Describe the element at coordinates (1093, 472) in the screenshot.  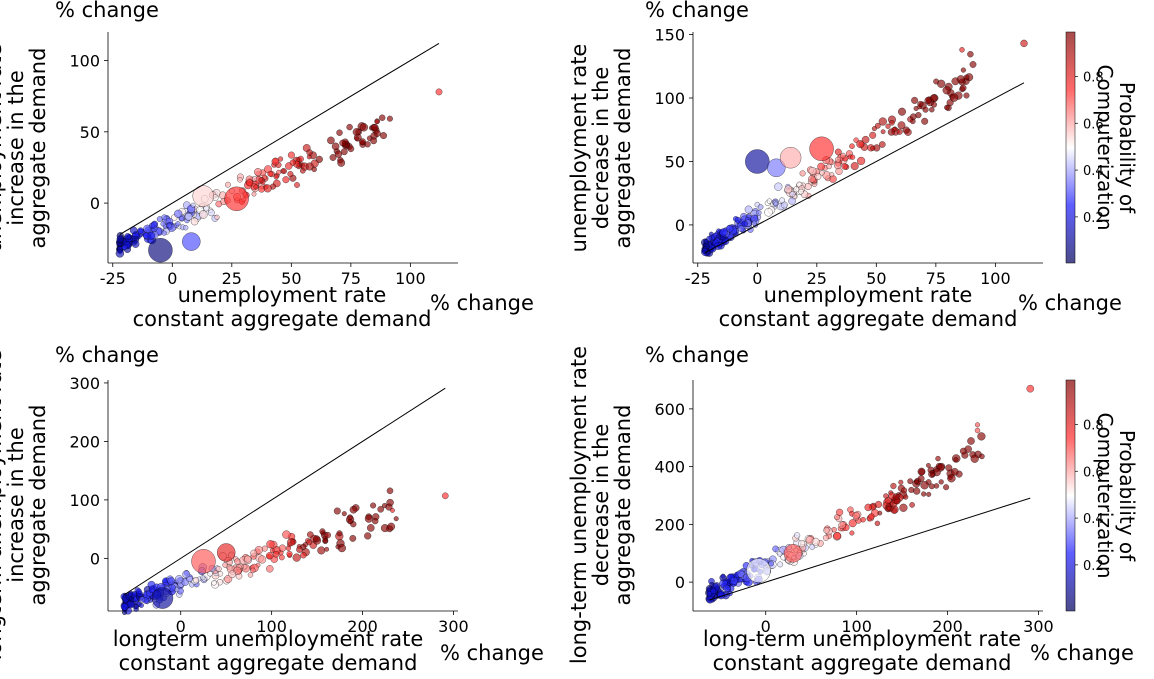
I see `colorbar-tick-label: 0.6` at that location.